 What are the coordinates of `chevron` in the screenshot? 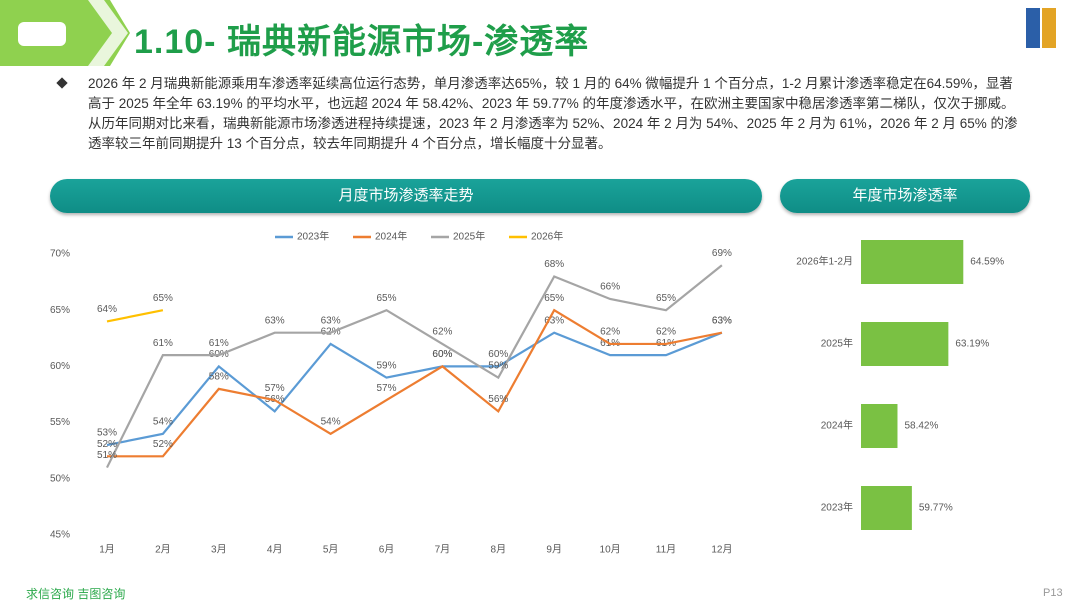 It's located at (108, 33).